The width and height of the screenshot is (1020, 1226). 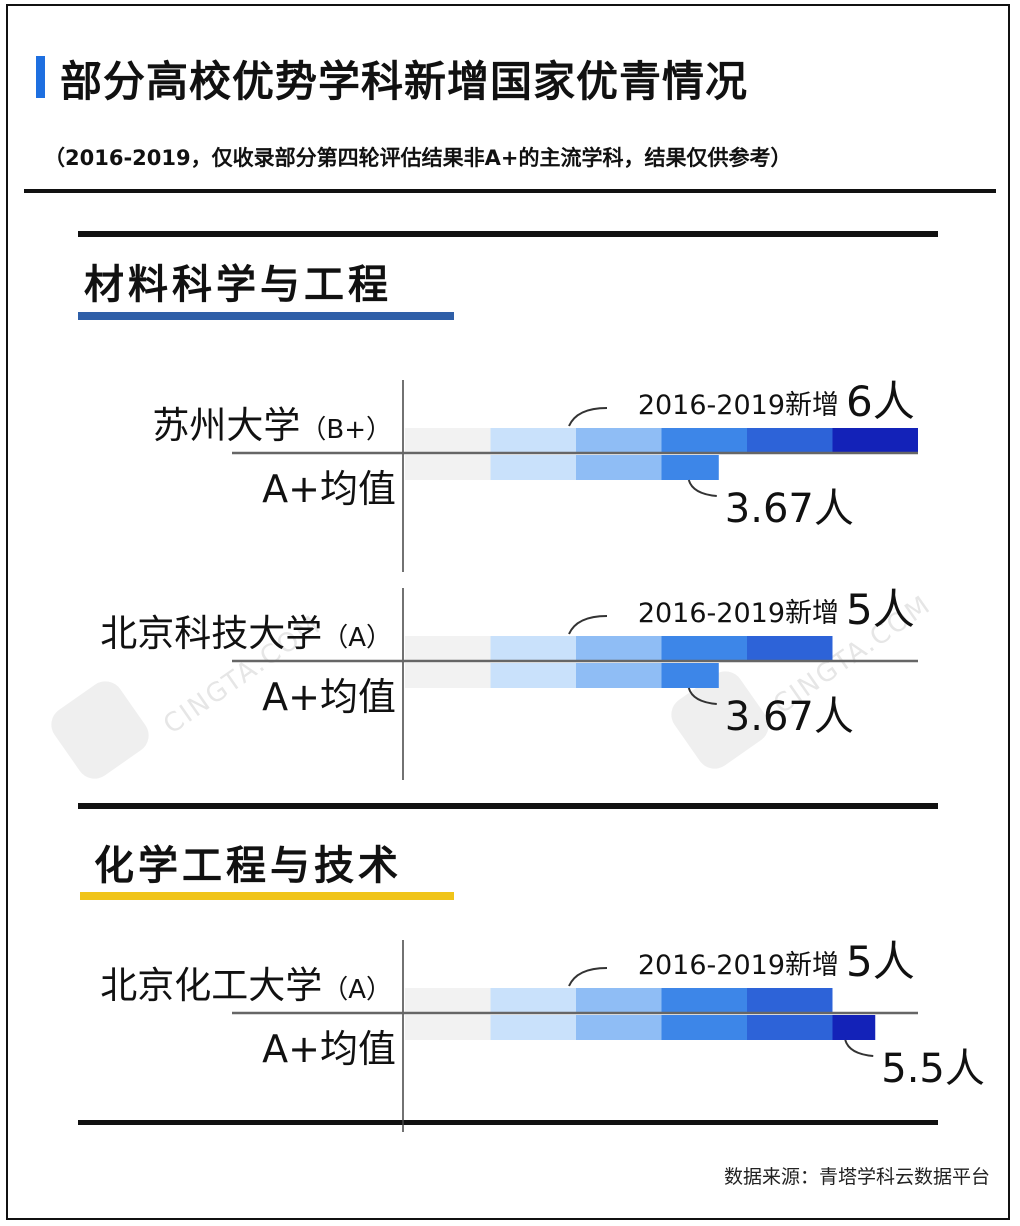 I want to click on chart-svg-0: 苏州大学（B+） A+均值 2016-2019新增 6人 3.67人, so click(x=535, y=474).